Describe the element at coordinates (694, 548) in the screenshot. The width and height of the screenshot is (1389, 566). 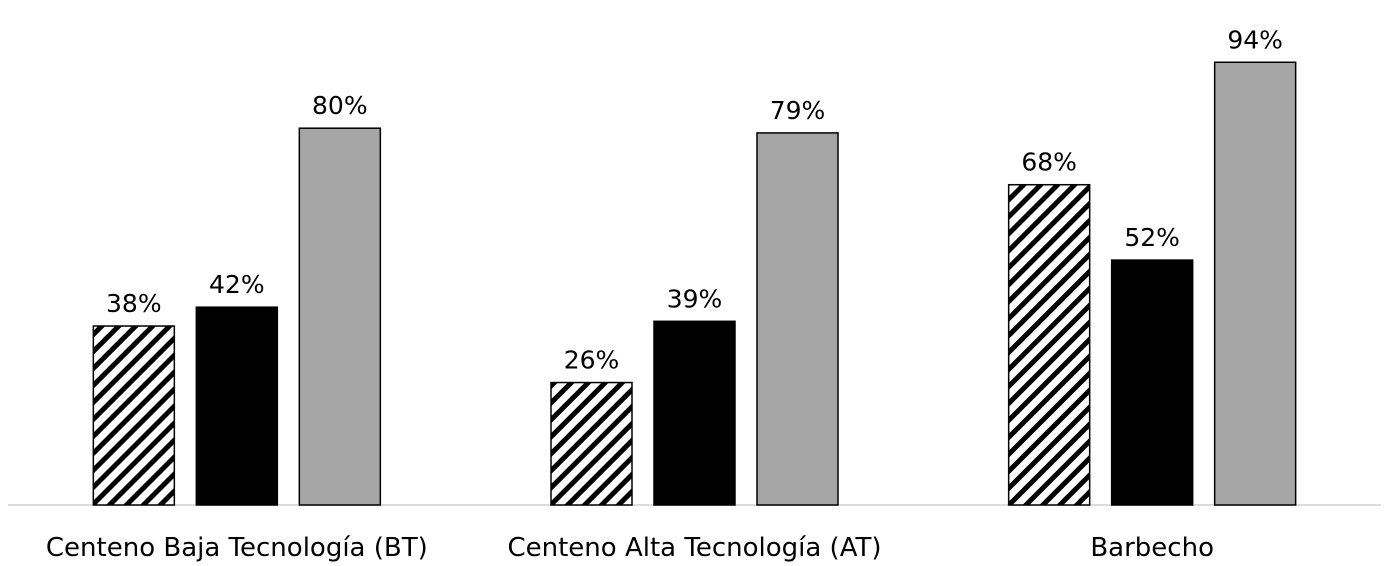
I see `x-tick-label: Centeno Alta Tecnología (AT)` at that location.